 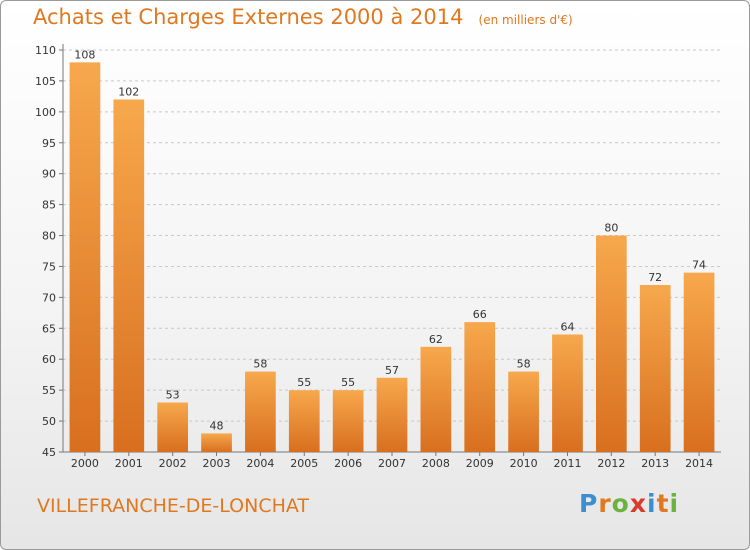 I want to click on y-tick-label: 100, so click(x=45, y=112).